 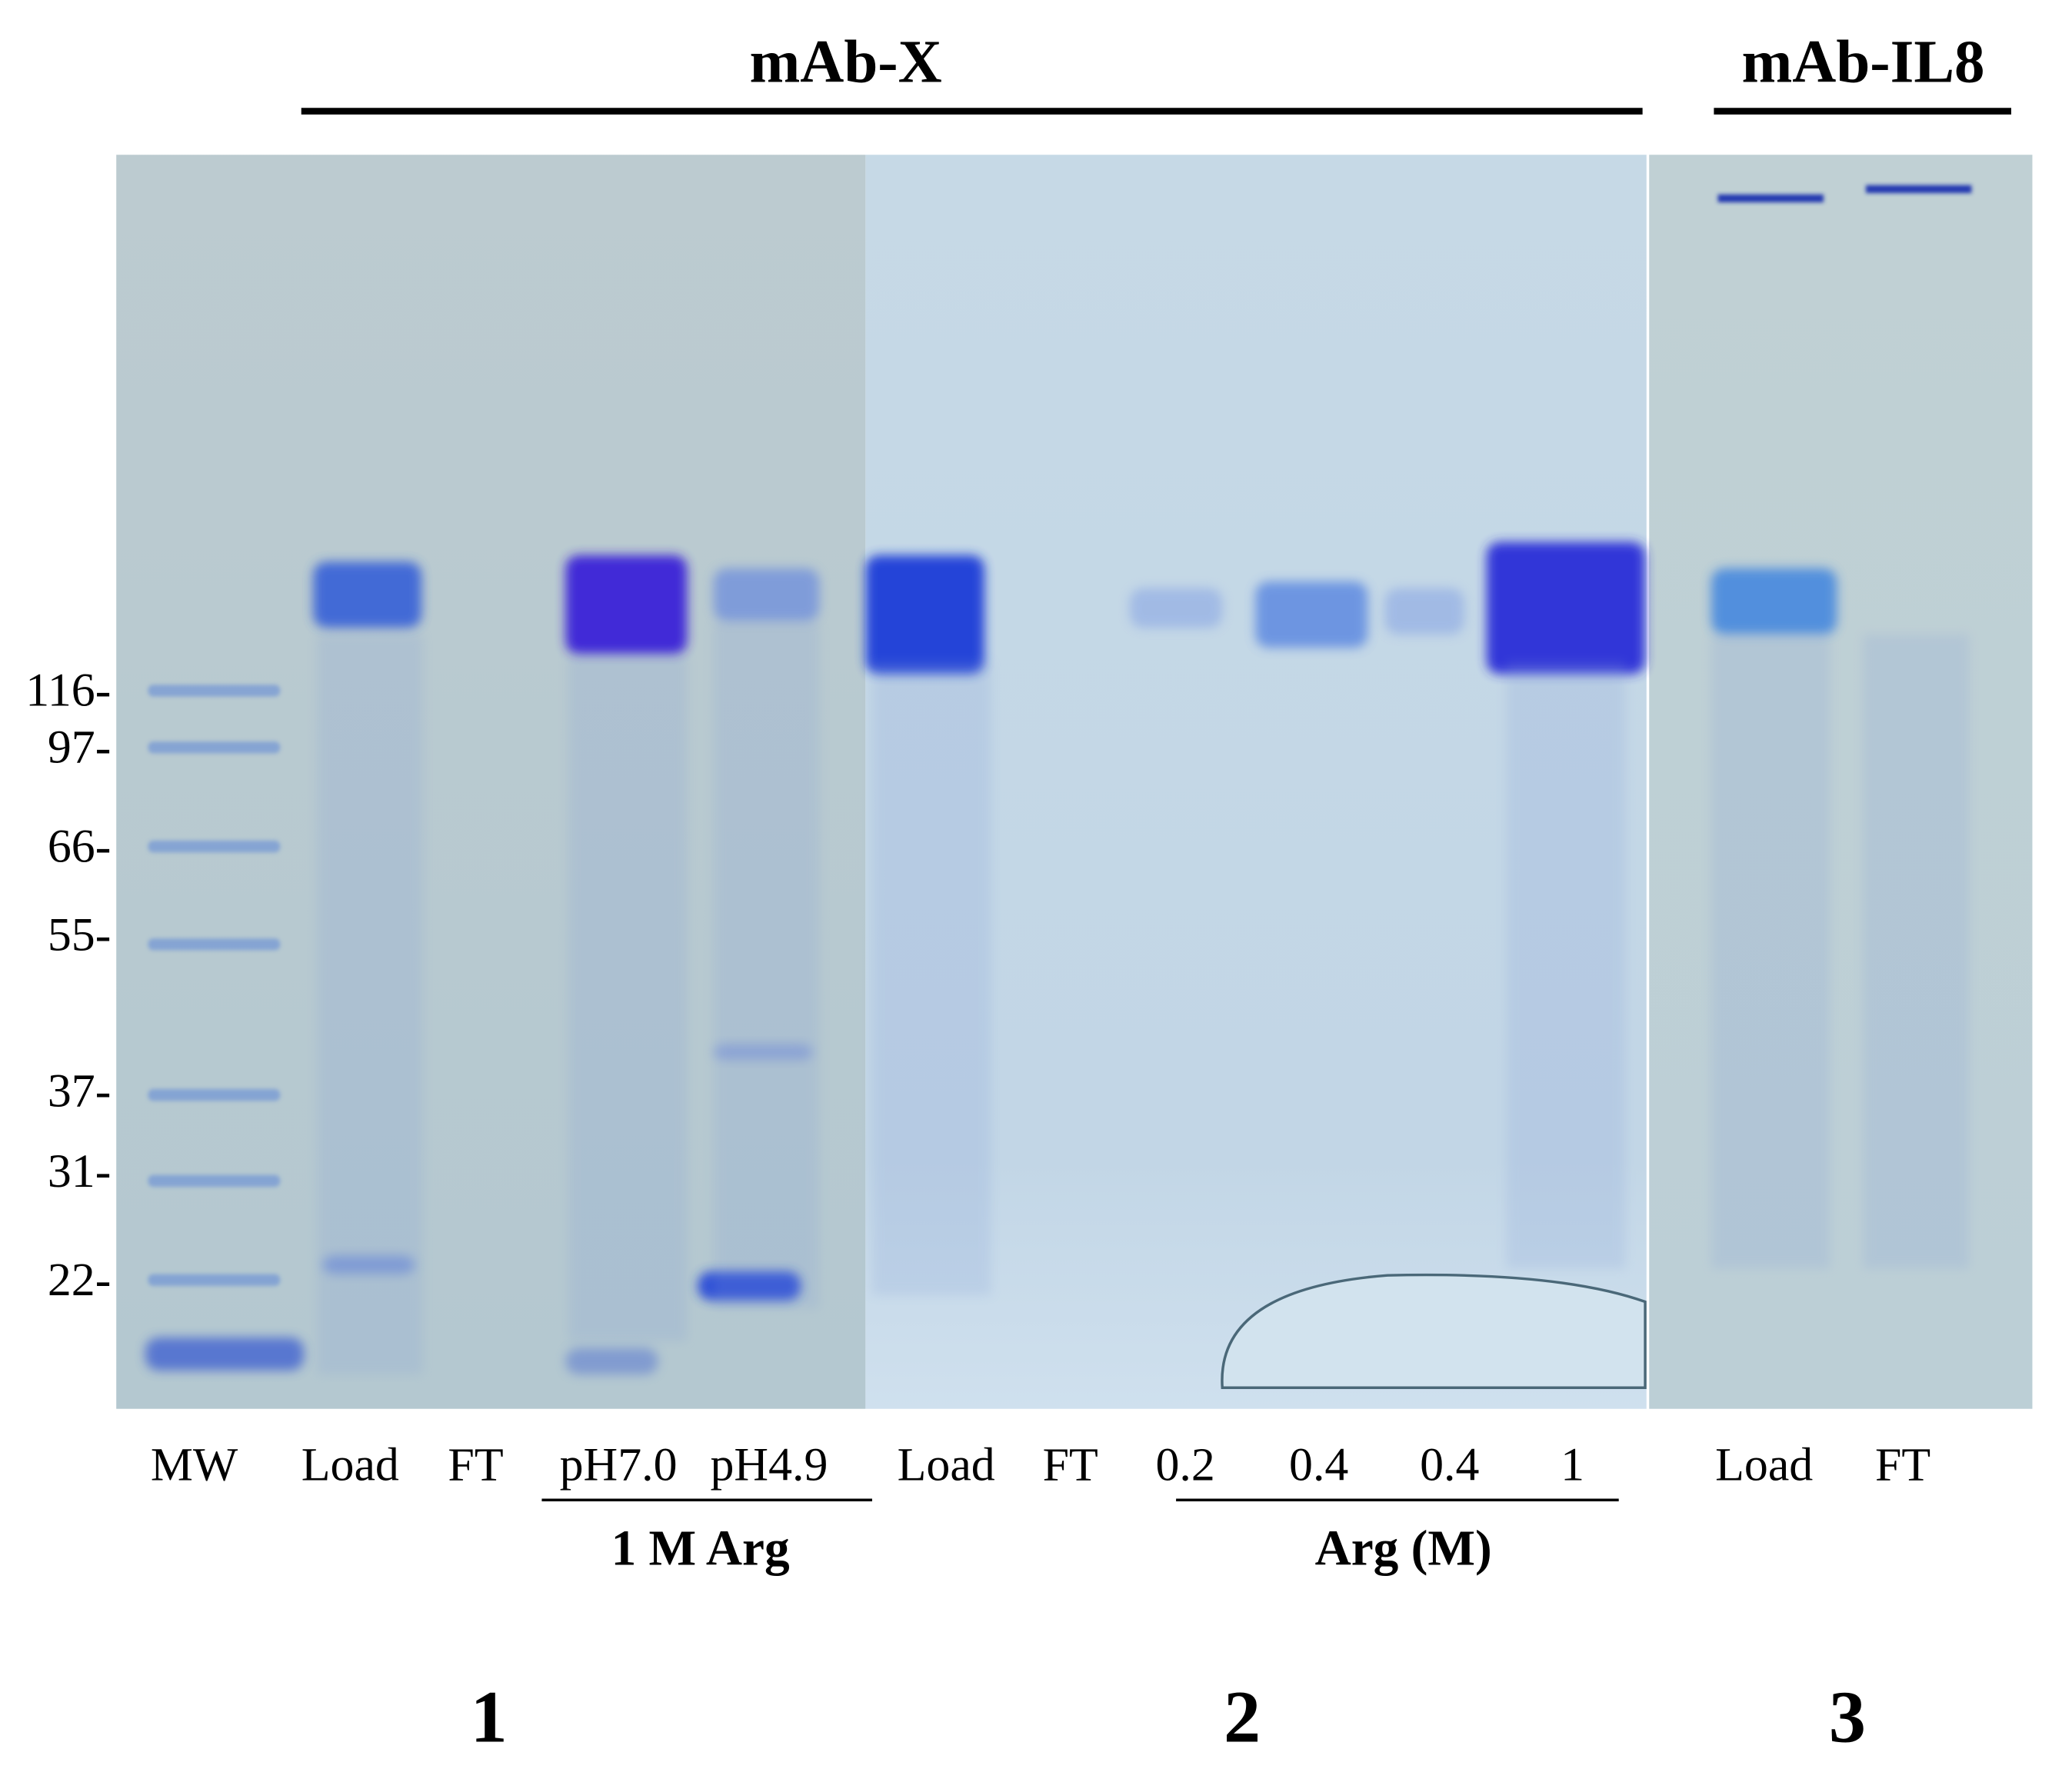 I want to click on lane-label: MW, so click(x=194, y=1464).